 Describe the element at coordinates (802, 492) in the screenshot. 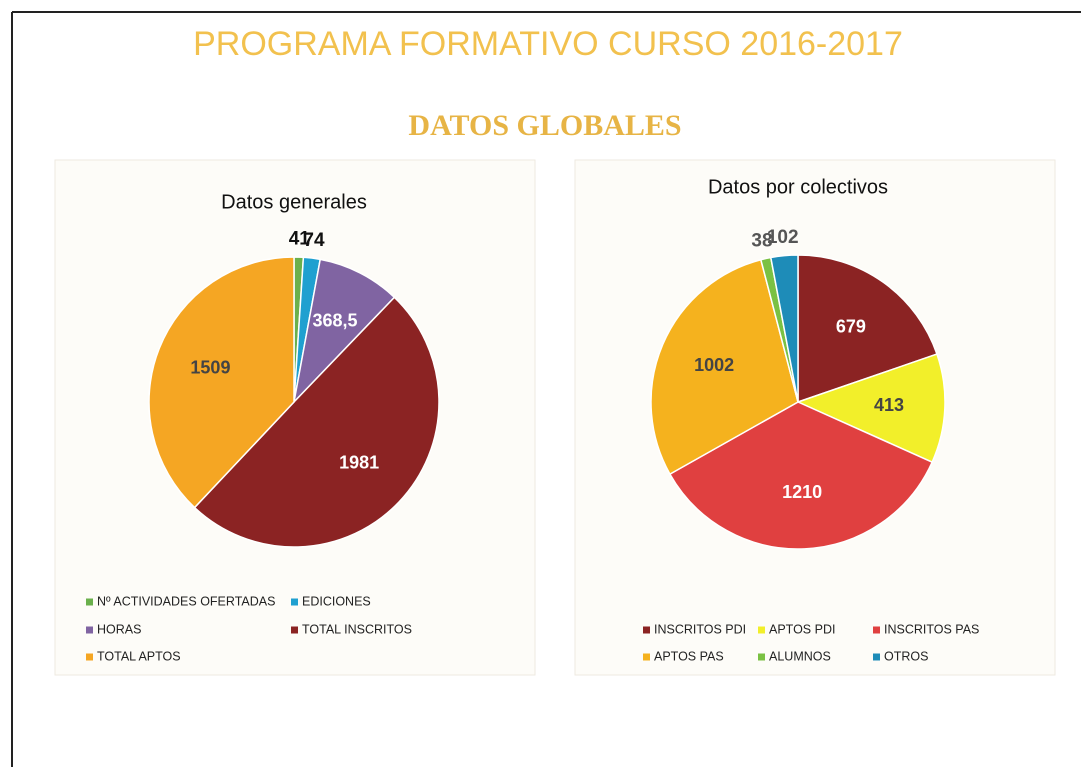

I see `data-label: 1210` at that location.